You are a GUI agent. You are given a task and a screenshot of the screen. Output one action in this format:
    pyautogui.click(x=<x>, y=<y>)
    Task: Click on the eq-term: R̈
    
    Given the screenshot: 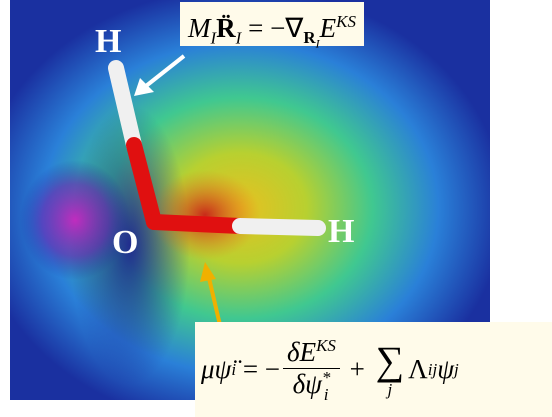 What is the action you would take?
    pyautogui.click(x=226, y=28)
    